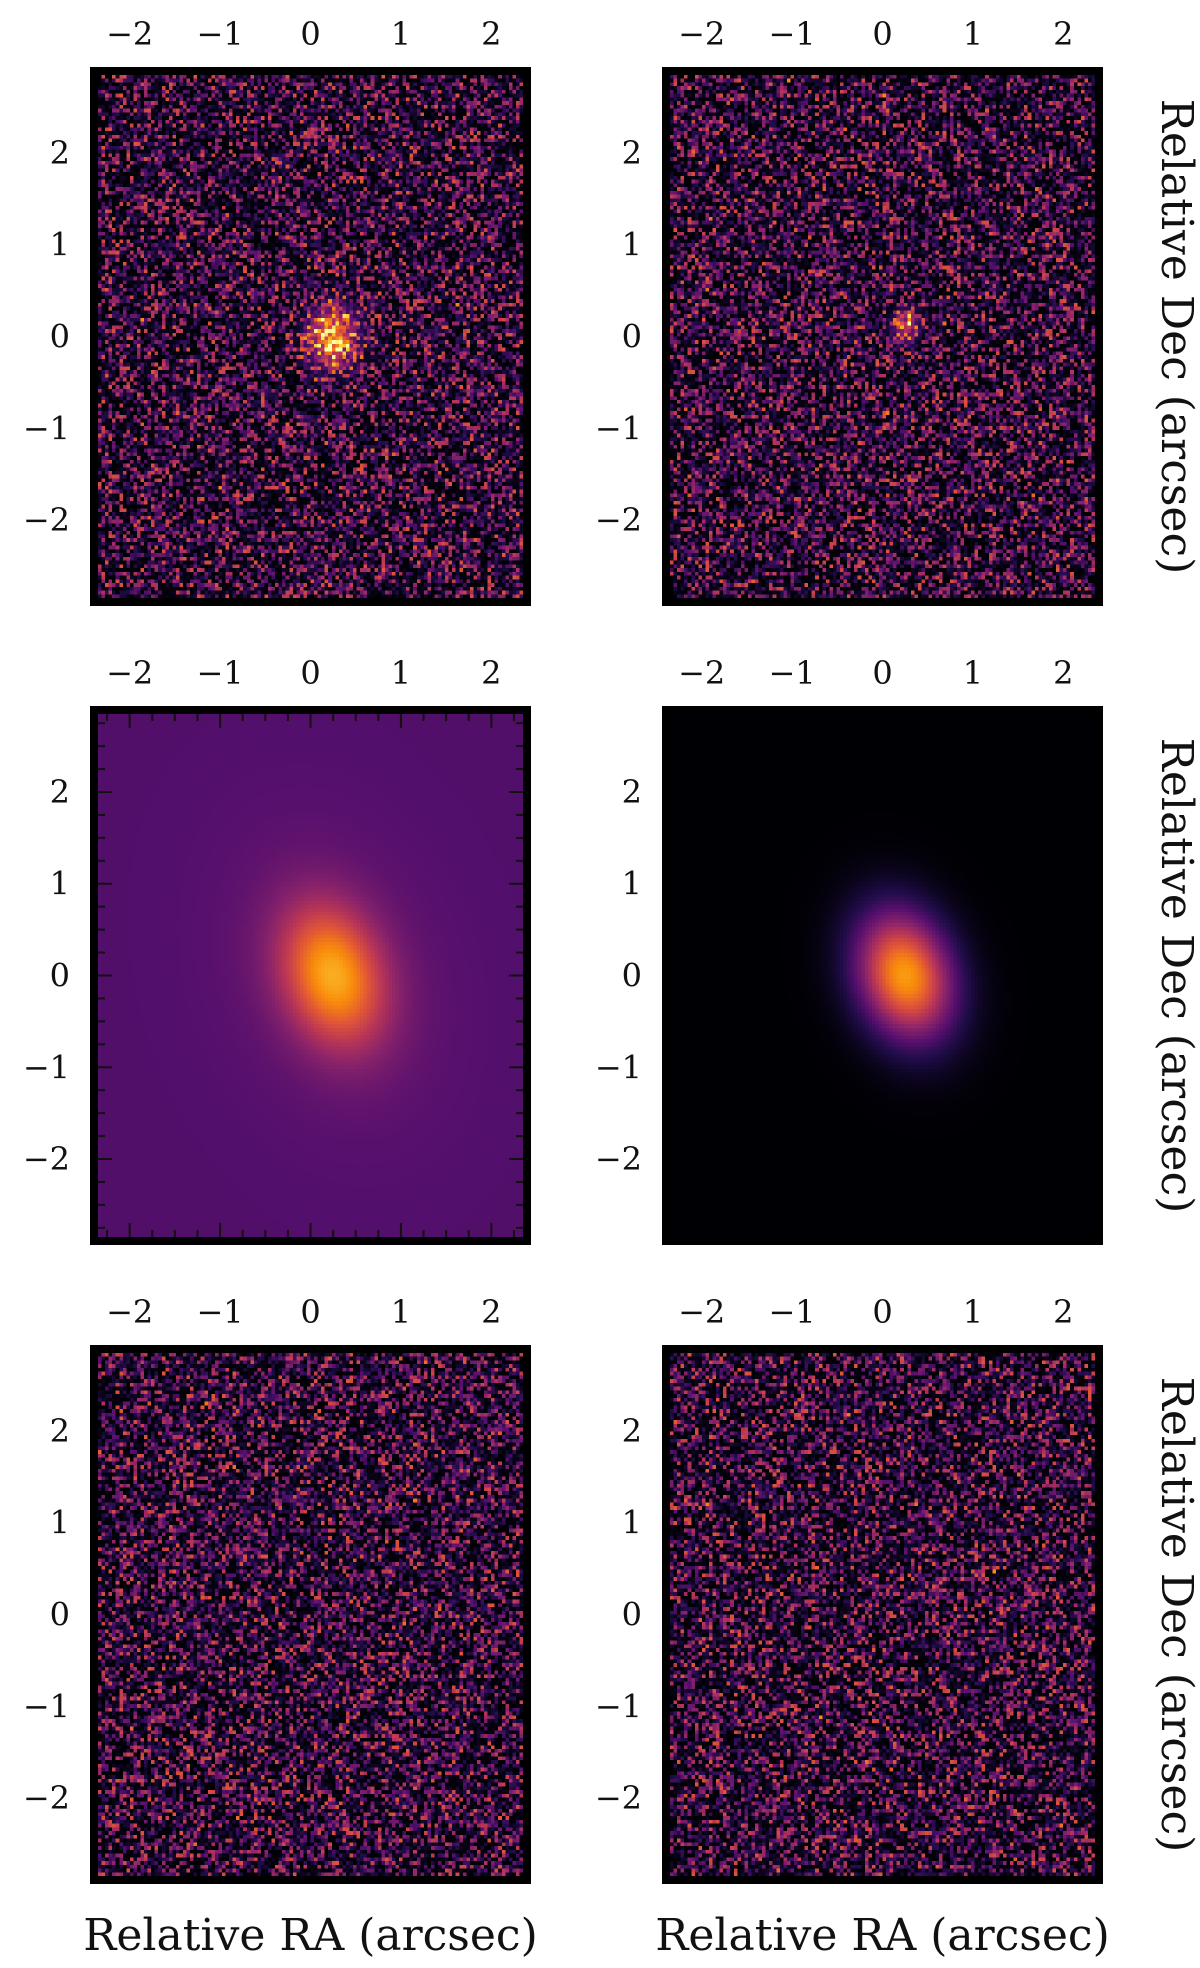 This screenshot has width=1200, height=1968. I want to click on panel-row1-left: −2 −1 0 1 2 2 1 0 −1 −2, so click(277, 310).